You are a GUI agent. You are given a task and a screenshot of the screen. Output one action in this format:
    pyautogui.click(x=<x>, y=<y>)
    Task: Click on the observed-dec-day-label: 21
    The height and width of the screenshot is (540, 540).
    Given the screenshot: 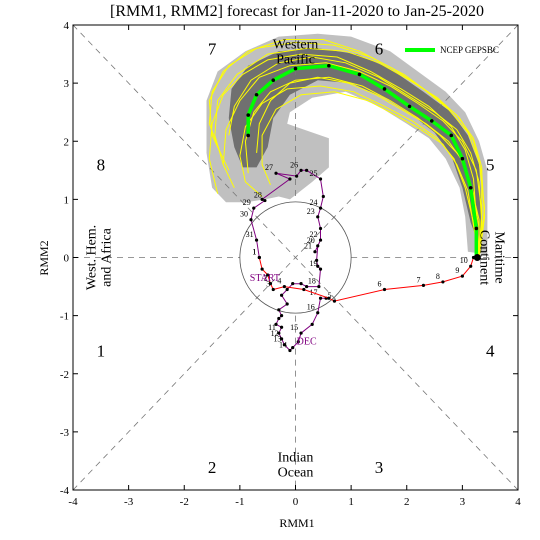 What is the action you would take?
    pyautogui.click(x=308, y=246)
    